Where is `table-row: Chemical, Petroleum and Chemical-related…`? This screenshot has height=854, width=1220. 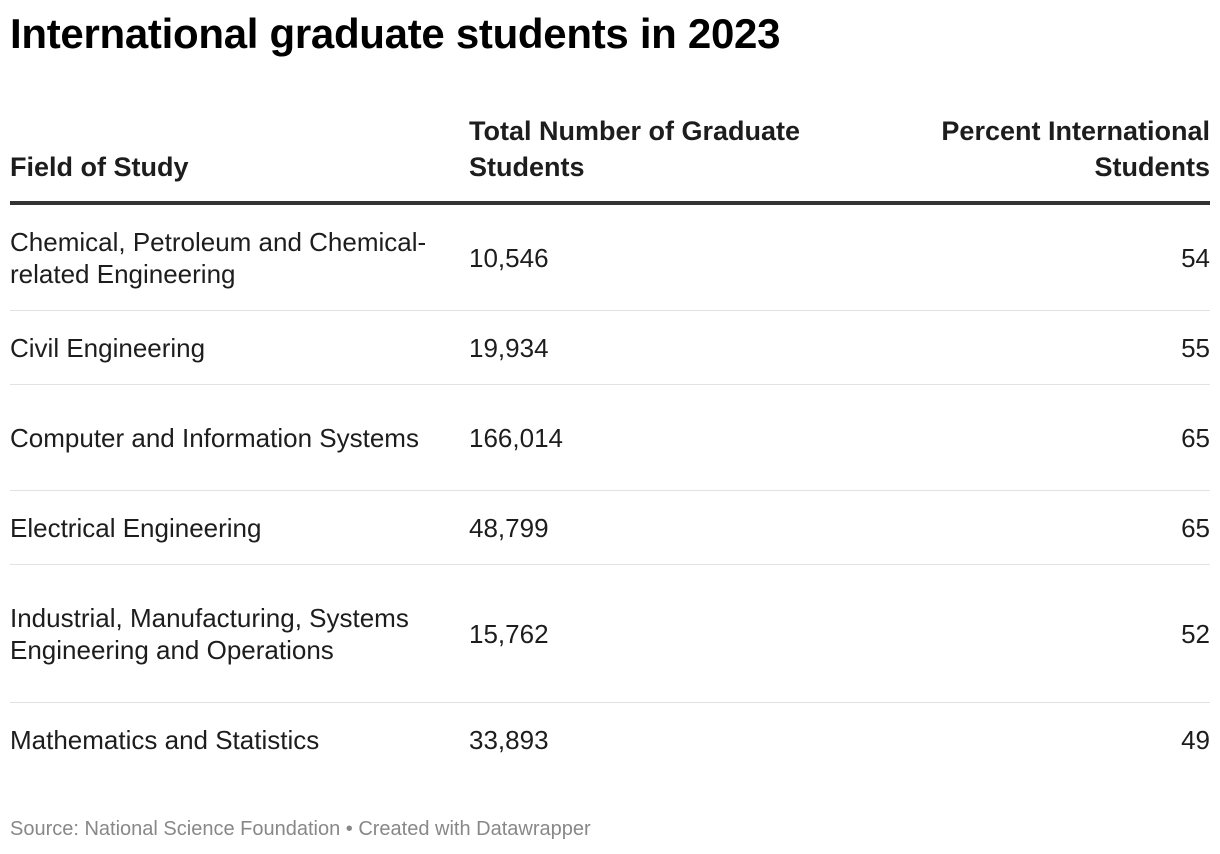 table-row: Chemical, Petroleum and Chemical-related… is located at coordinates (610, 257).